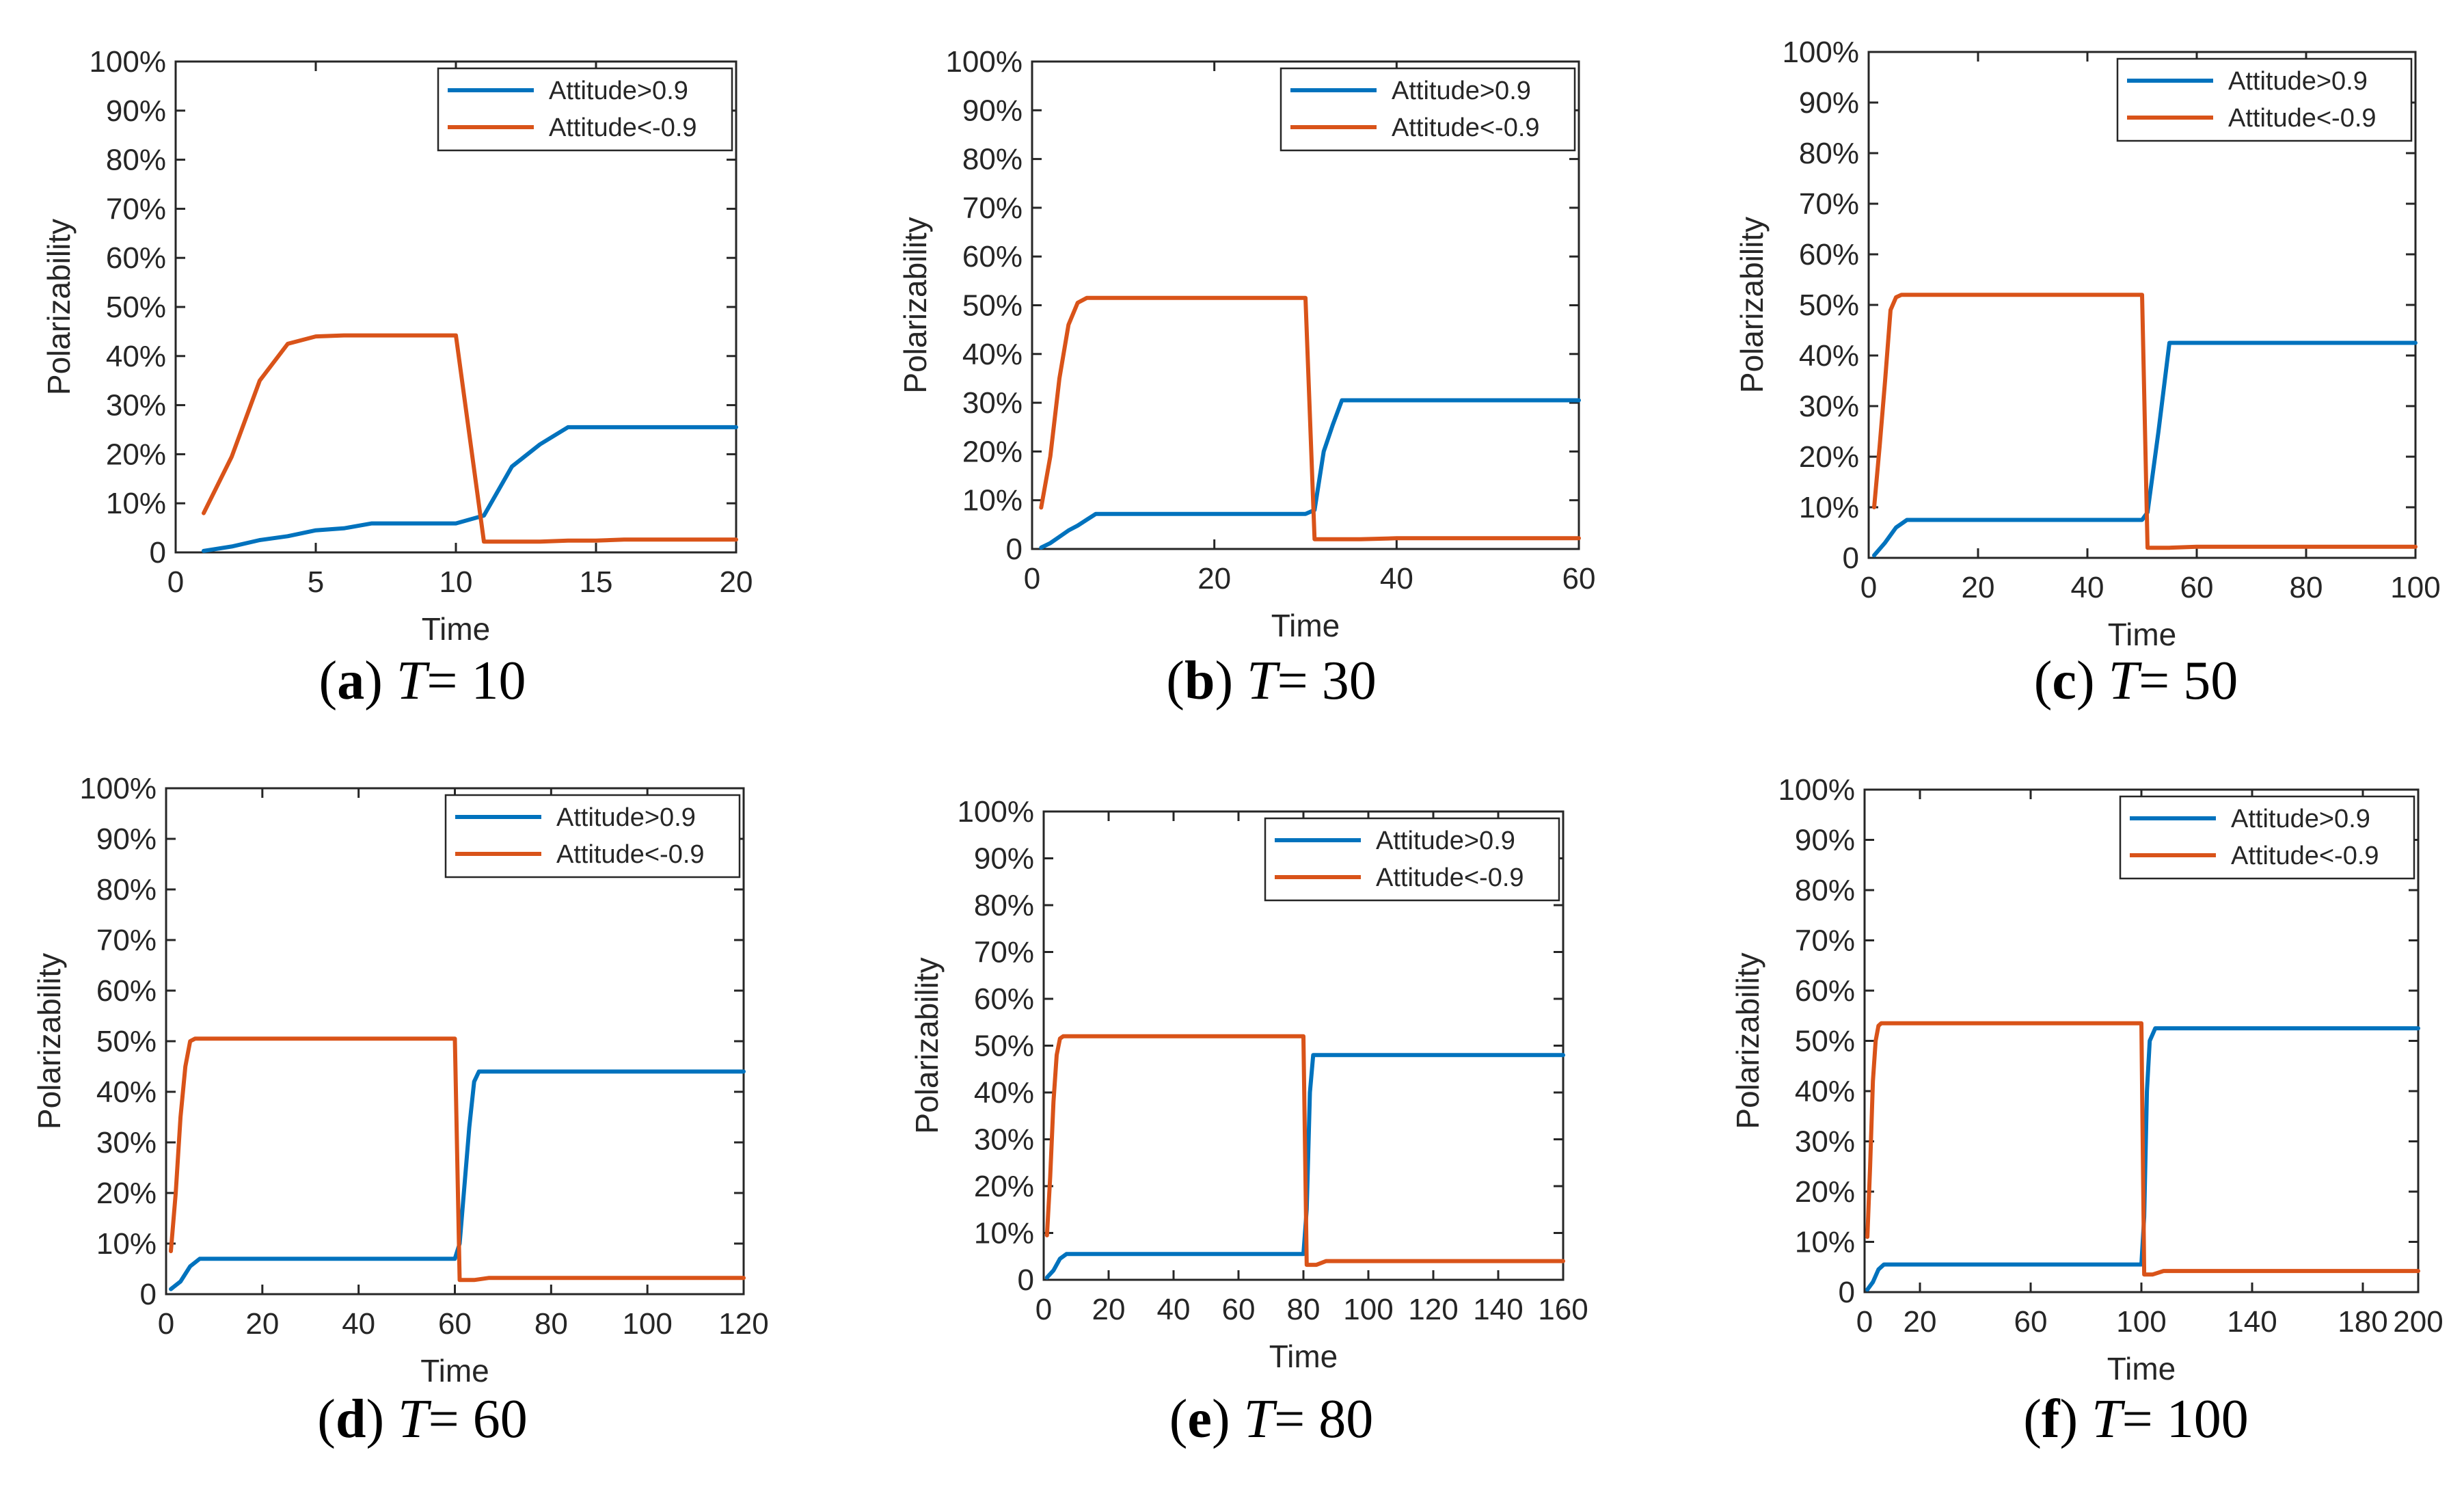  What do you see at coordinates (1271, 1419) in the screenshot?
I see `panel-caption: (e) T= 80` at bounding box center [1271, 1419].